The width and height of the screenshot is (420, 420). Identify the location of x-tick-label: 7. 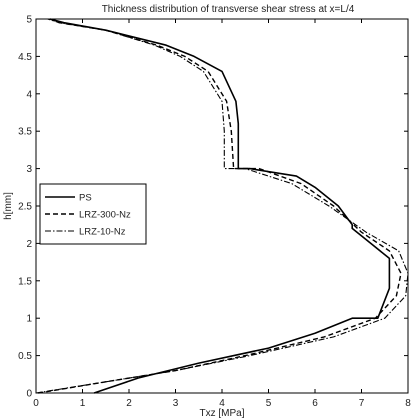
(362, 403).